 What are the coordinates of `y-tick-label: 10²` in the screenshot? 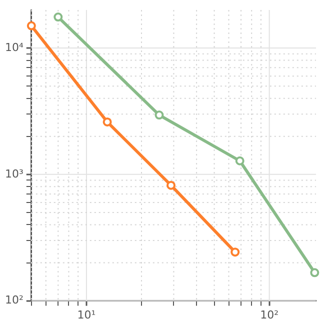 It's located at (14, 300).